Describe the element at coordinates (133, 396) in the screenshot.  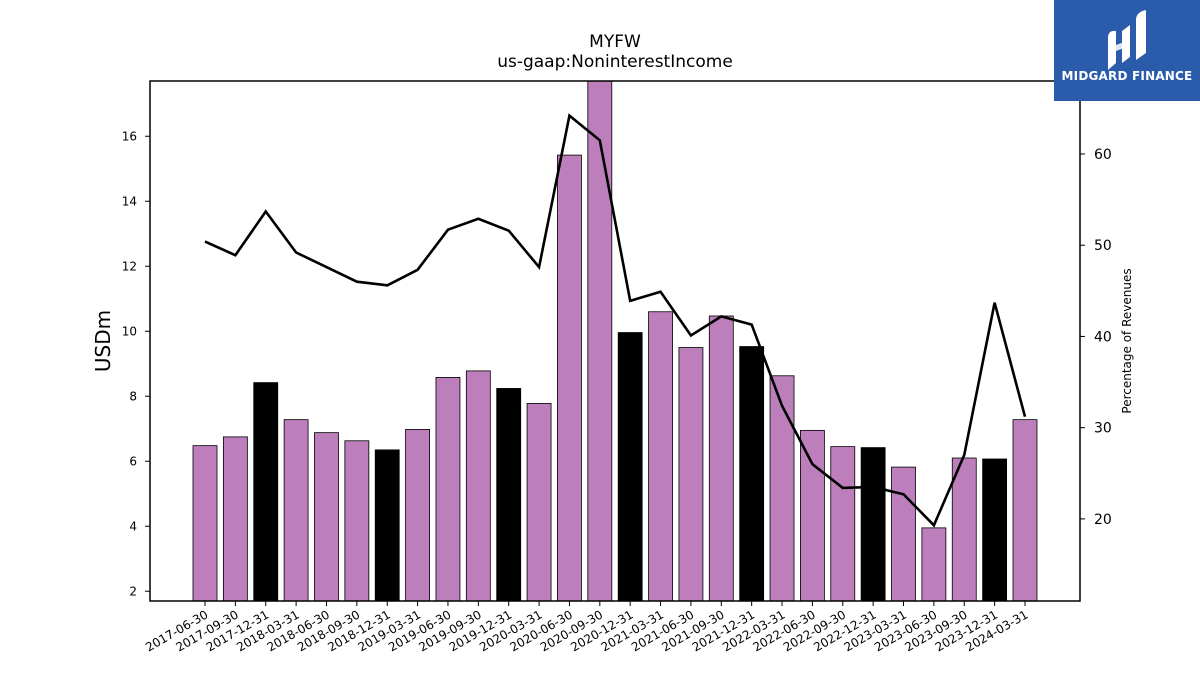
I see `y-tick-label: 8` at that location.